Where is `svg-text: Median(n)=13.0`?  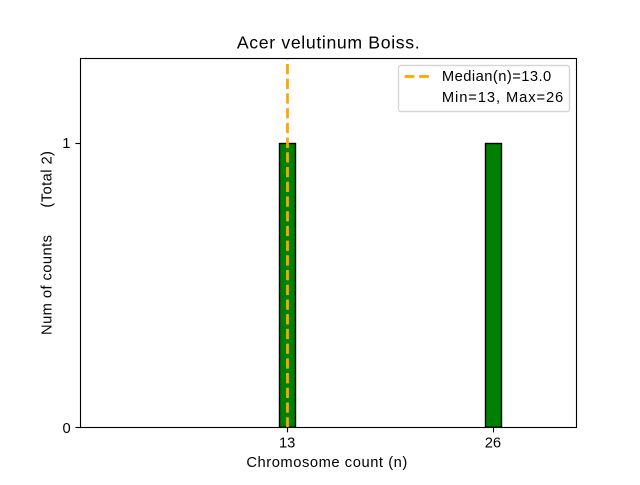
svg-text: Median(n)=13.0 is located at coordinates (497, 77).